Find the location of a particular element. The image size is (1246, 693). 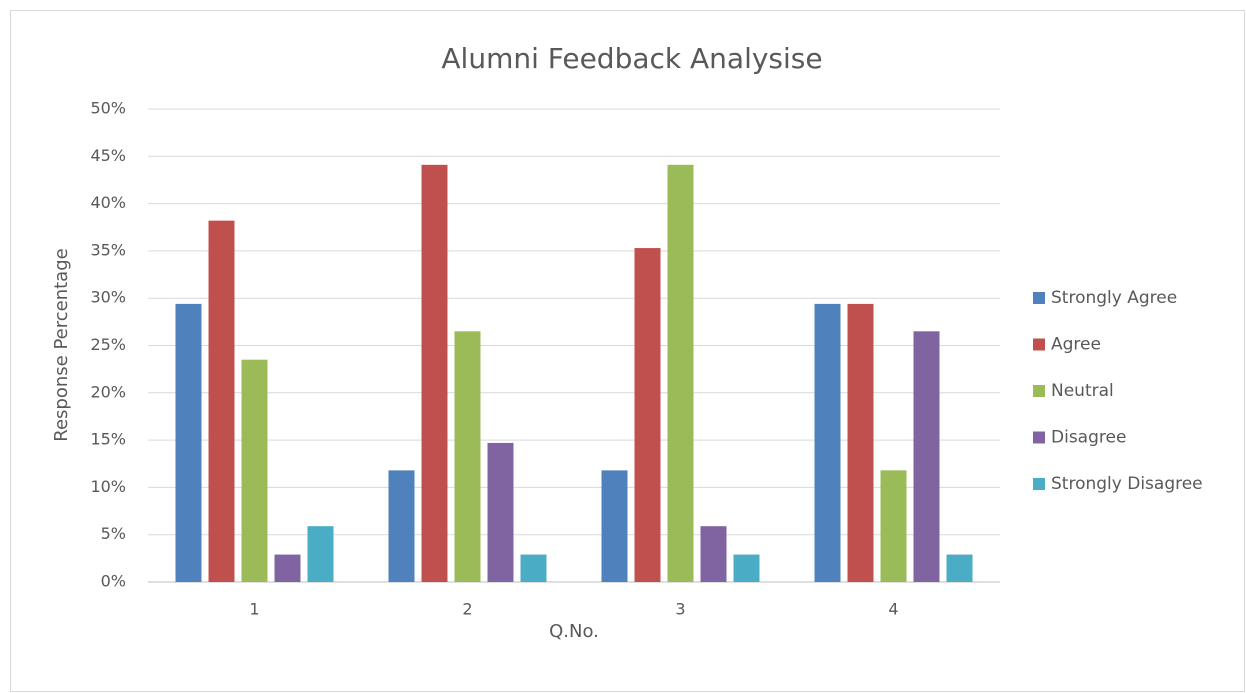

y-tick-label: 0% is located at coordinates (113, 581).